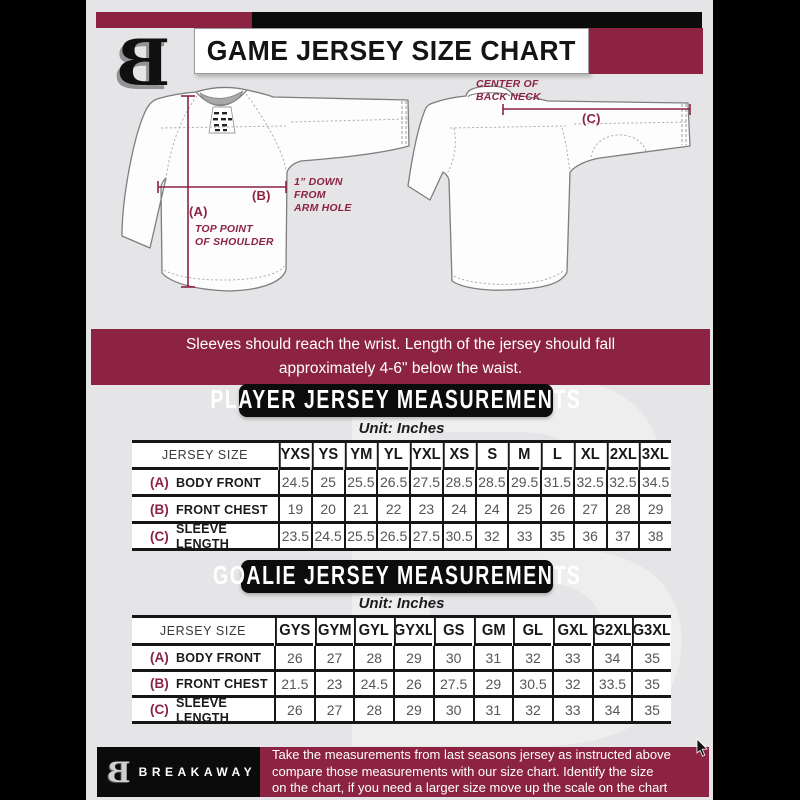  What do you see at coordinates (458, 483) in the screenshot?
I see `value-cell: 28.5` at bounding box center [458, 483].